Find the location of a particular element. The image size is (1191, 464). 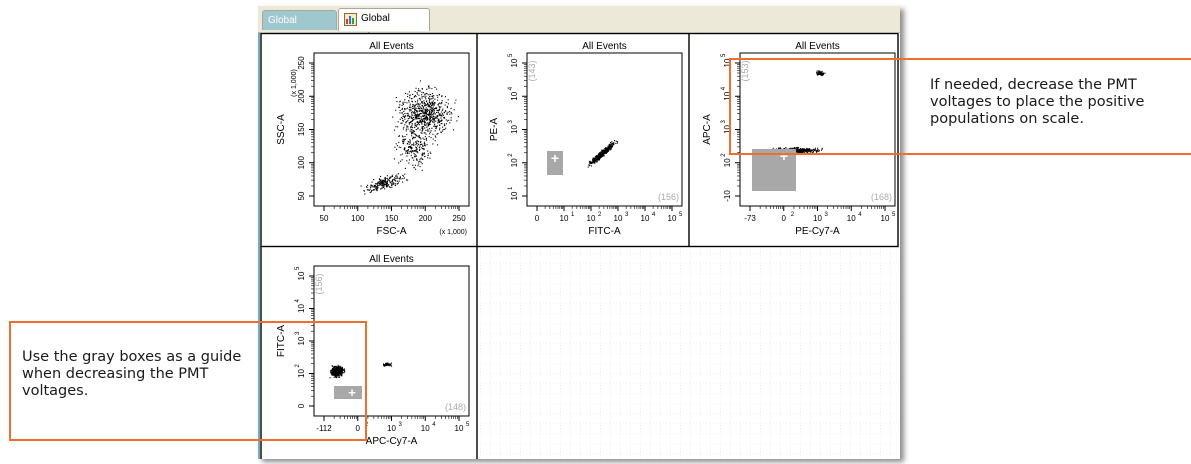

gate-box is located at coordinates (348, 392).